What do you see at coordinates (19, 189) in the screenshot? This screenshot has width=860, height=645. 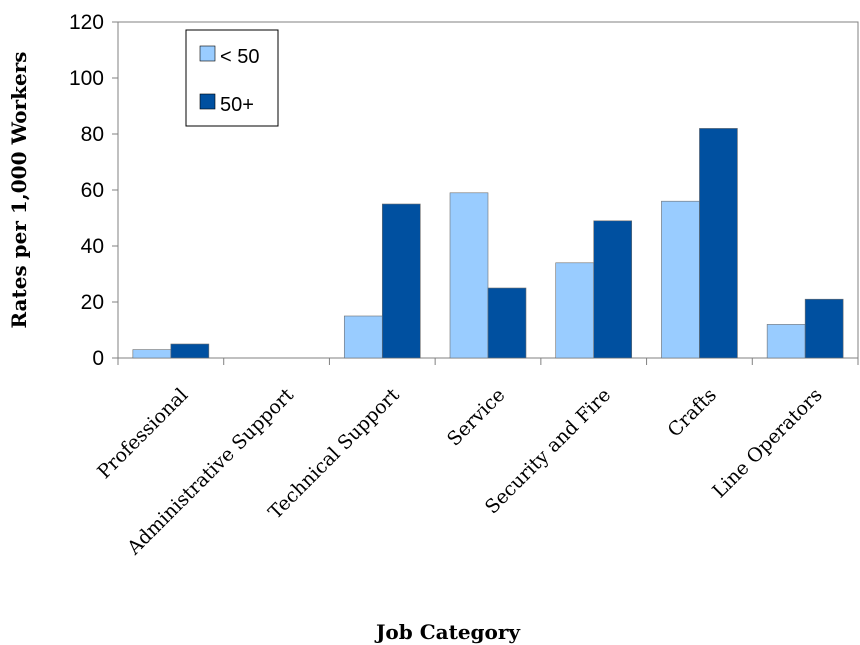 I see `y-axis-title: Rates per 1,000 Workers` at bounding box center [19, 189].